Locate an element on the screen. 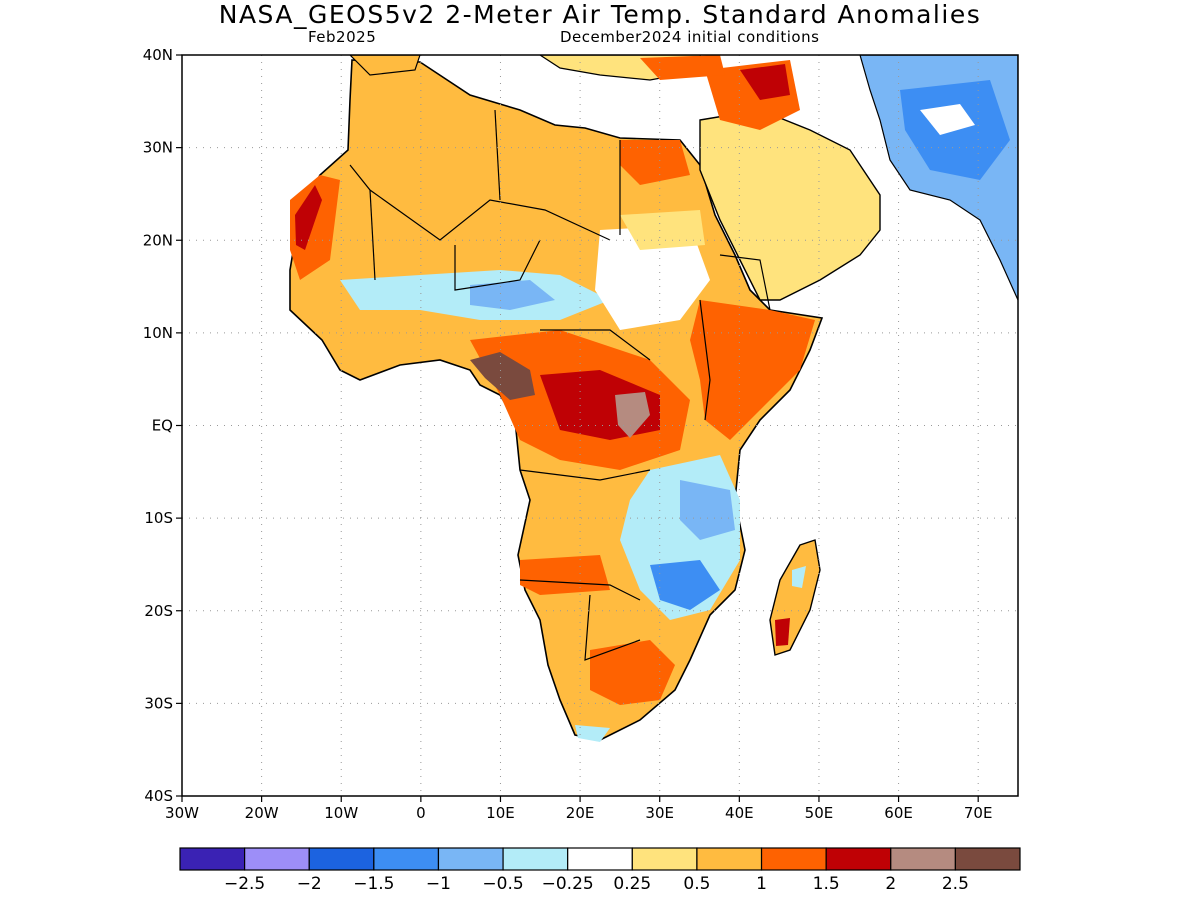 The image size is (1200, 900). arabia-landmass is located at coordinates (790, 205).